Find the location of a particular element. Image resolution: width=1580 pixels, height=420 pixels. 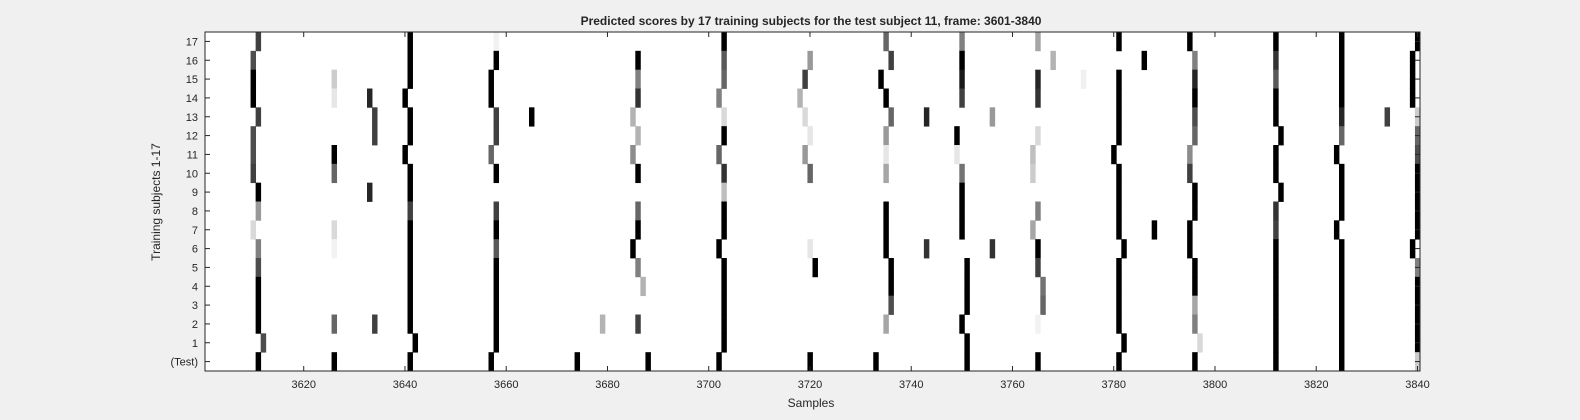

x-tick-label: 3640 is located at coordinates (405, 385).